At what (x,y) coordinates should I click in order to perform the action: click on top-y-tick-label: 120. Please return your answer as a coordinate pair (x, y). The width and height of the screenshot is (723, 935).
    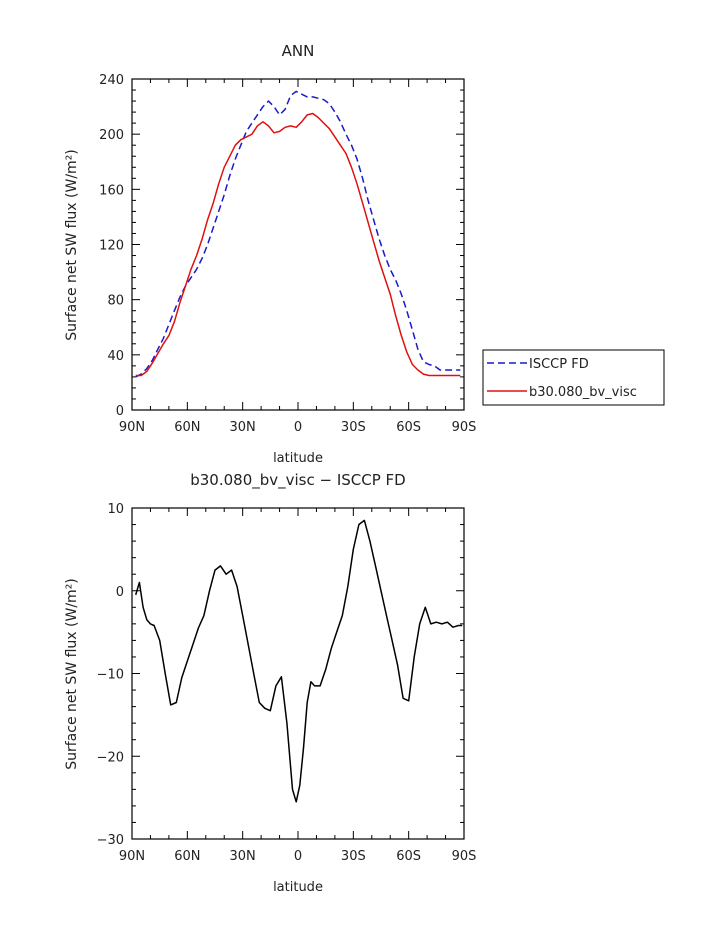
    Looking at the image, I should click on (111, 246).